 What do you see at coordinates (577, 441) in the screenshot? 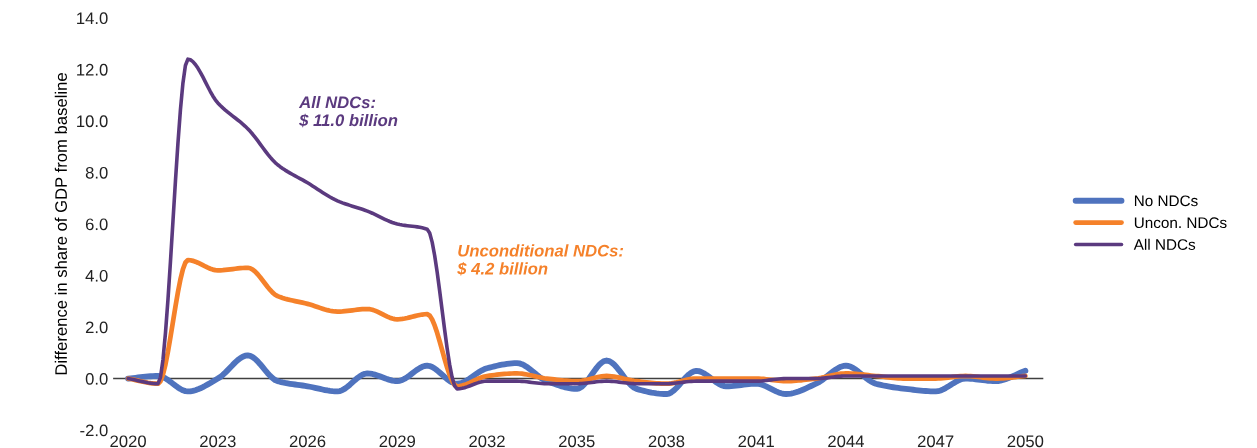
I see `x-tick-label: 2035` at bounding box center [577, 441].